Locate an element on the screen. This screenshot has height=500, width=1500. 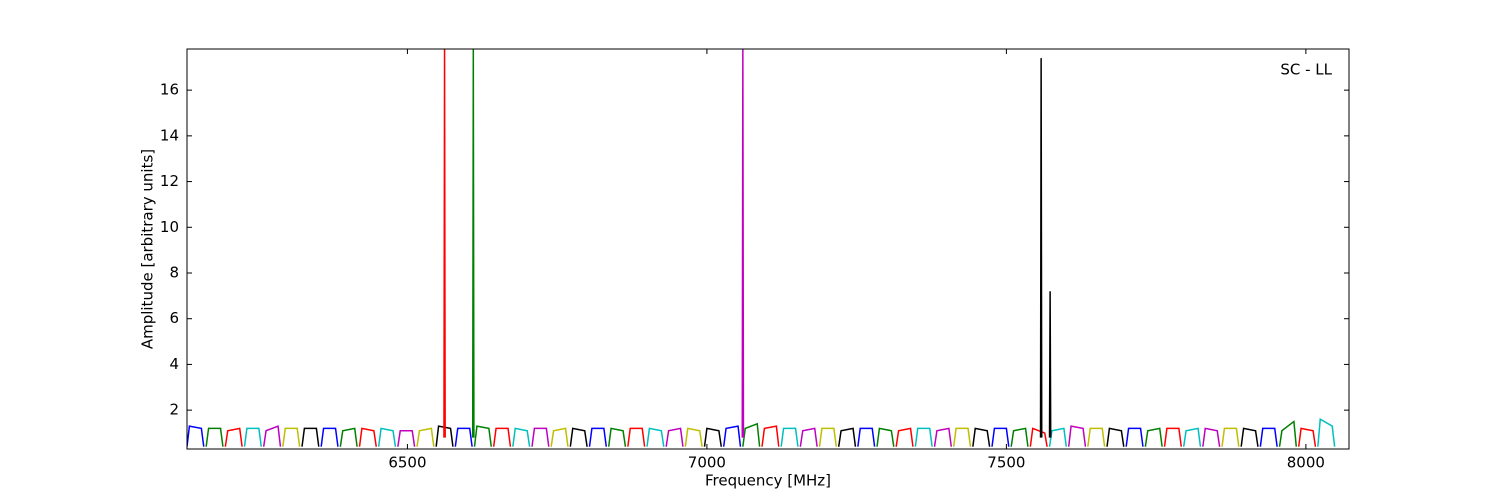
y-tick-label: 12 is located at coordinates (169, 181).